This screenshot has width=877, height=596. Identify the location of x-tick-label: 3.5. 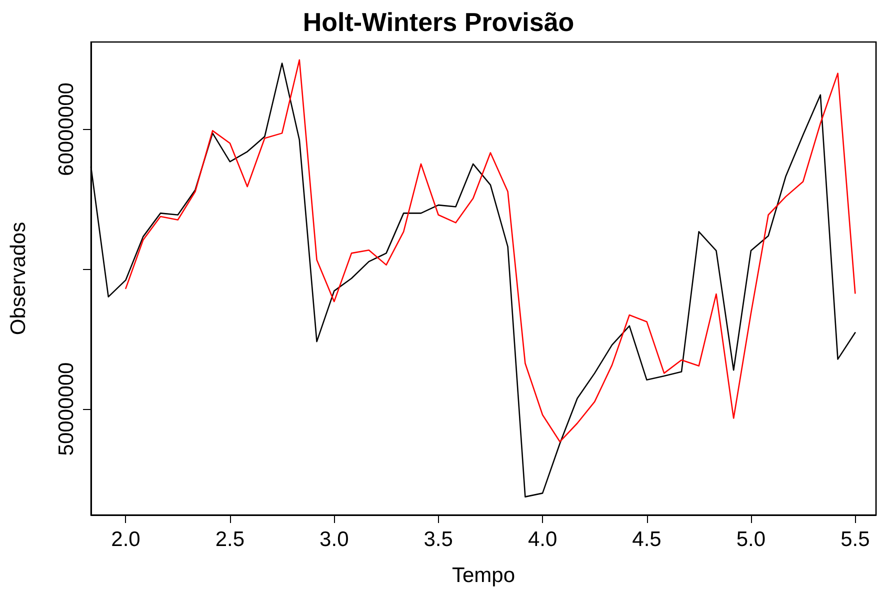
(438, 539).